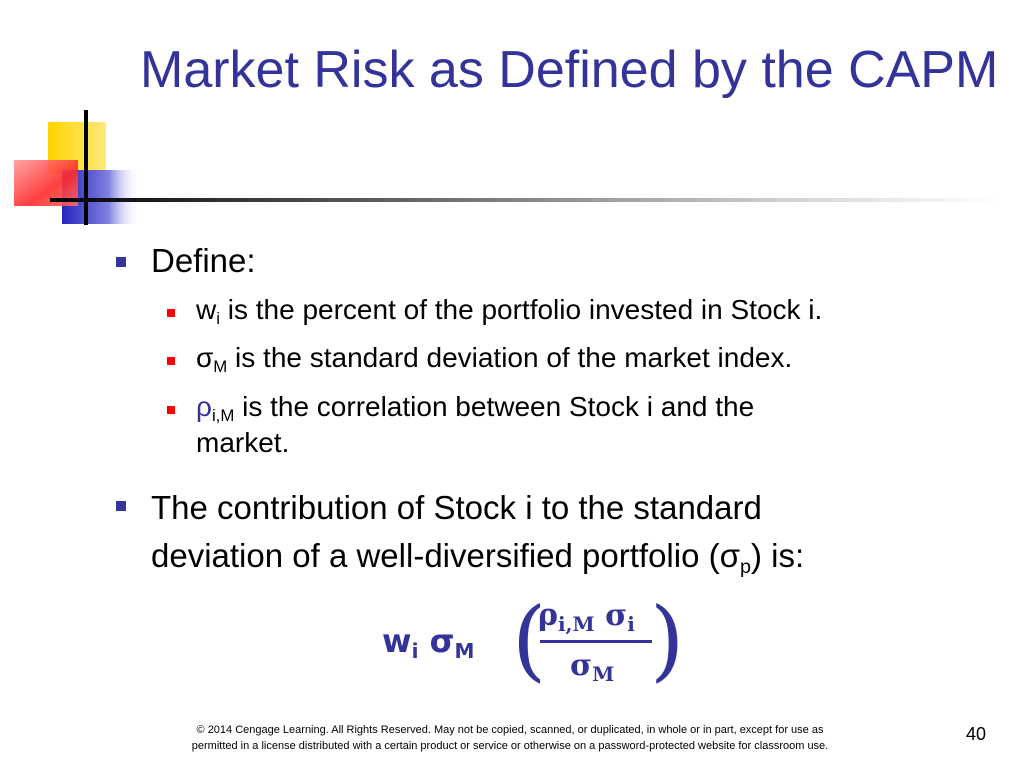 The image size is (1024, 768). I want to click on formula-num-rho-sub: i,M, so click(576, 624).